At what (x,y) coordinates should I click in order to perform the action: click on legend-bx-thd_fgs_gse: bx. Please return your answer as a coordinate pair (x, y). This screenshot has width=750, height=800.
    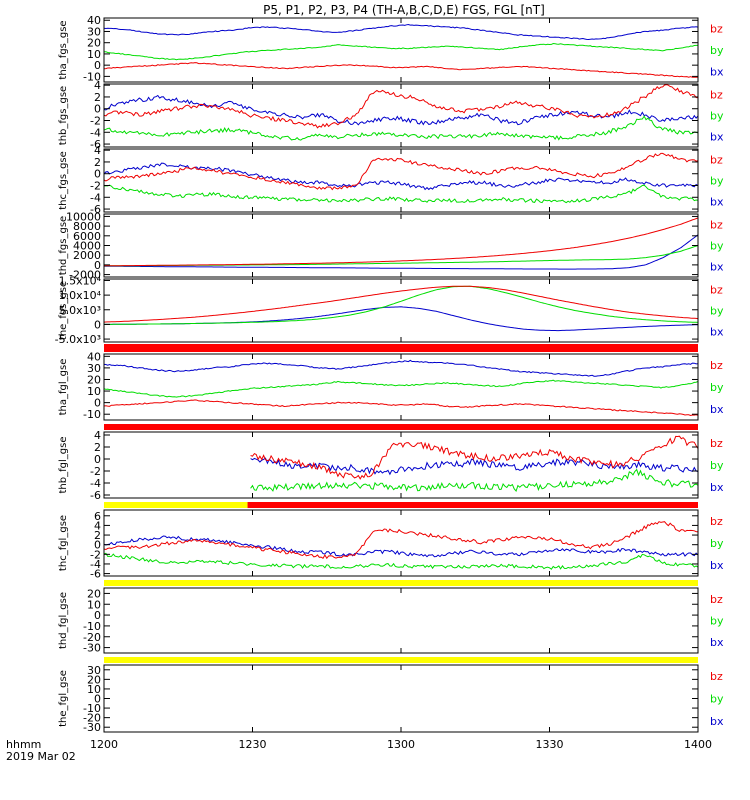
    Looking at the image, I should click on (717, 267).